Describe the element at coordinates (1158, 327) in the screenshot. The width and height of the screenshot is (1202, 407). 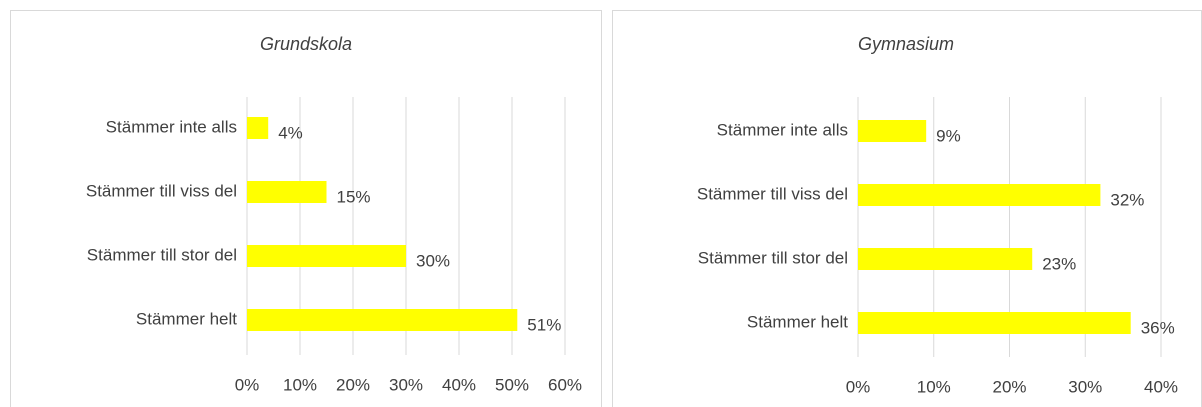
I see `data-label: 36%` at that location.